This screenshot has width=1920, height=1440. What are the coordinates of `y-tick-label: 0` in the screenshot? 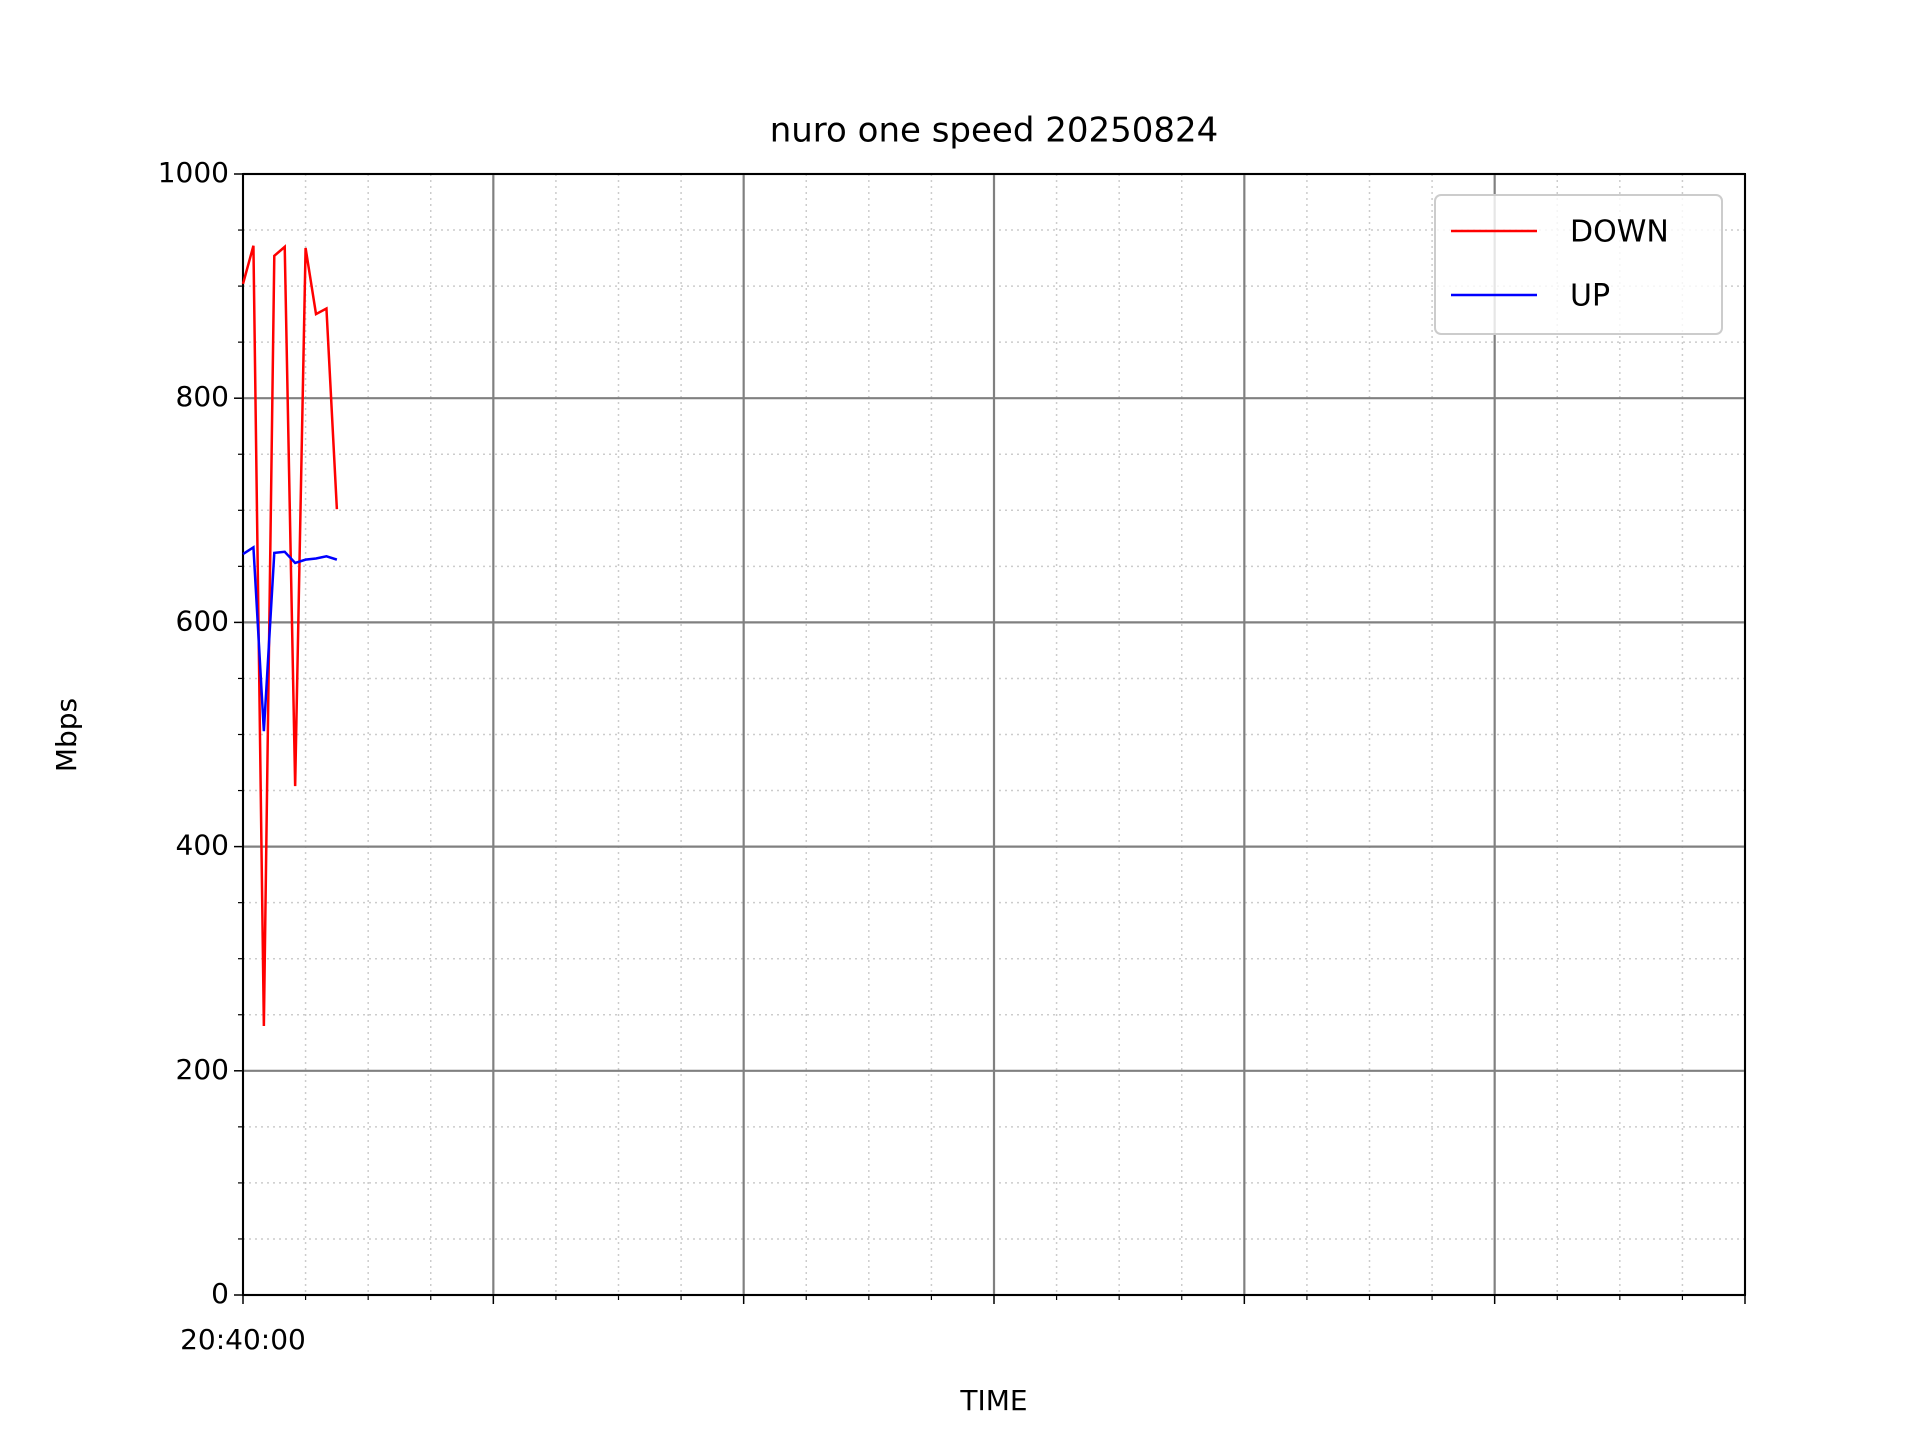 It's located at (220, 1293).